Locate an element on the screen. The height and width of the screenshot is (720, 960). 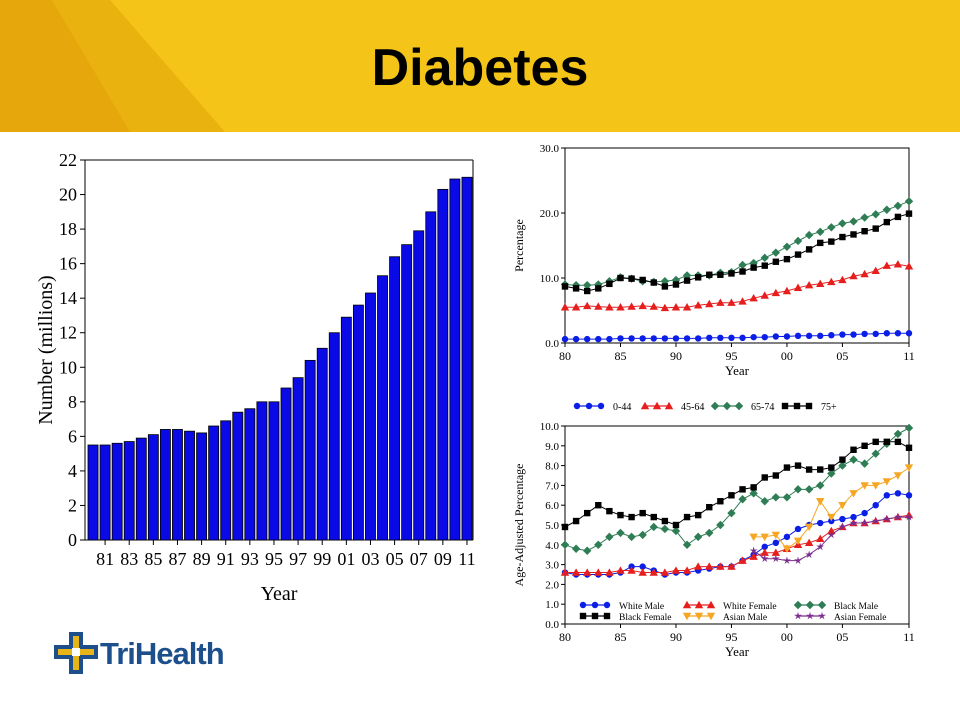
y-tick-label: 16 is located at coordinates (68, 264).